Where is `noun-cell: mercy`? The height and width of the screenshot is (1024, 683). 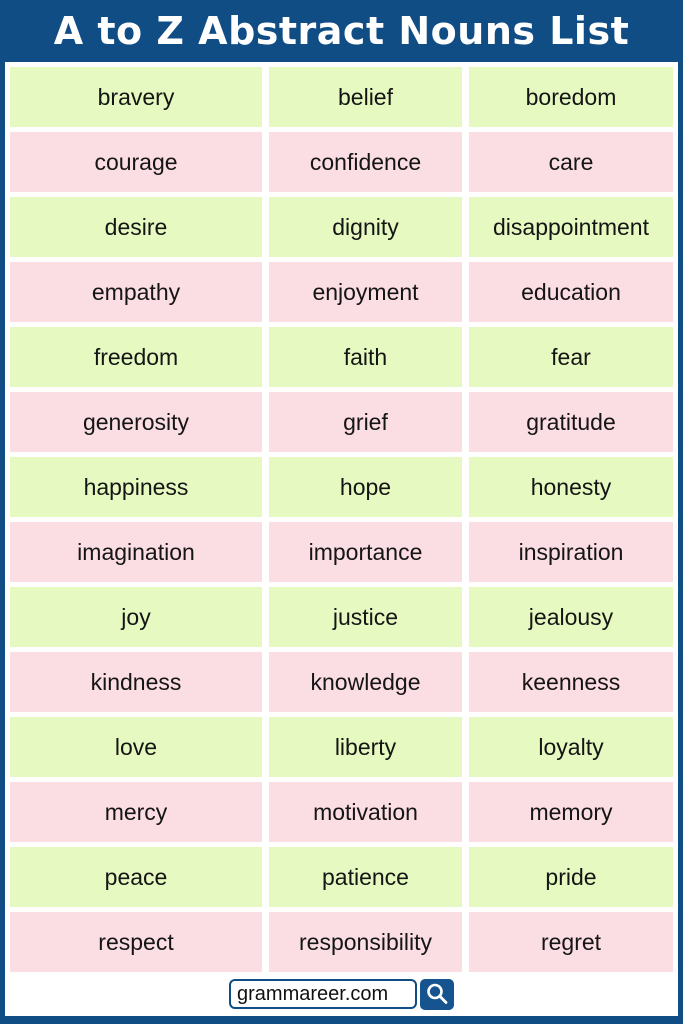 noun-cell: mercy is located at coordinates (136, 812).